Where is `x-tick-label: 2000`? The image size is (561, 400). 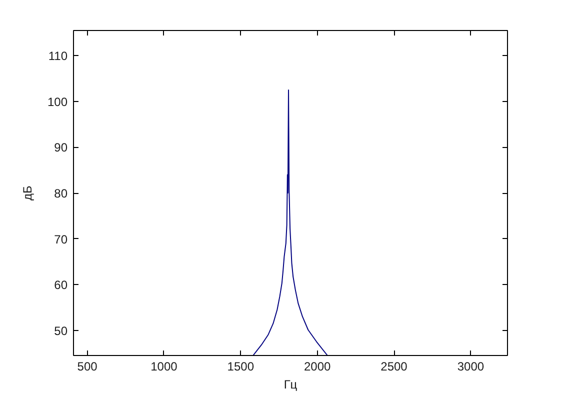 x-tick-label: 2000 is located at coordinates (318, 367).